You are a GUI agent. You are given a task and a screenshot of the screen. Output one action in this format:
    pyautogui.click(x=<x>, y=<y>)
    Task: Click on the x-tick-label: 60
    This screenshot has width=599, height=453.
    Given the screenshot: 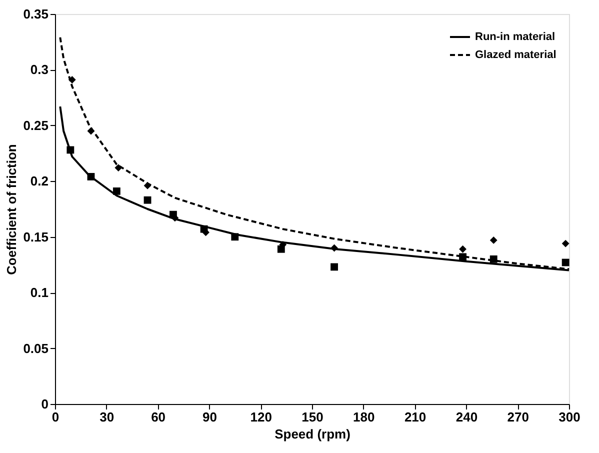 What is the action you would take?
    pyautogui.click(x=158, y=417)
    